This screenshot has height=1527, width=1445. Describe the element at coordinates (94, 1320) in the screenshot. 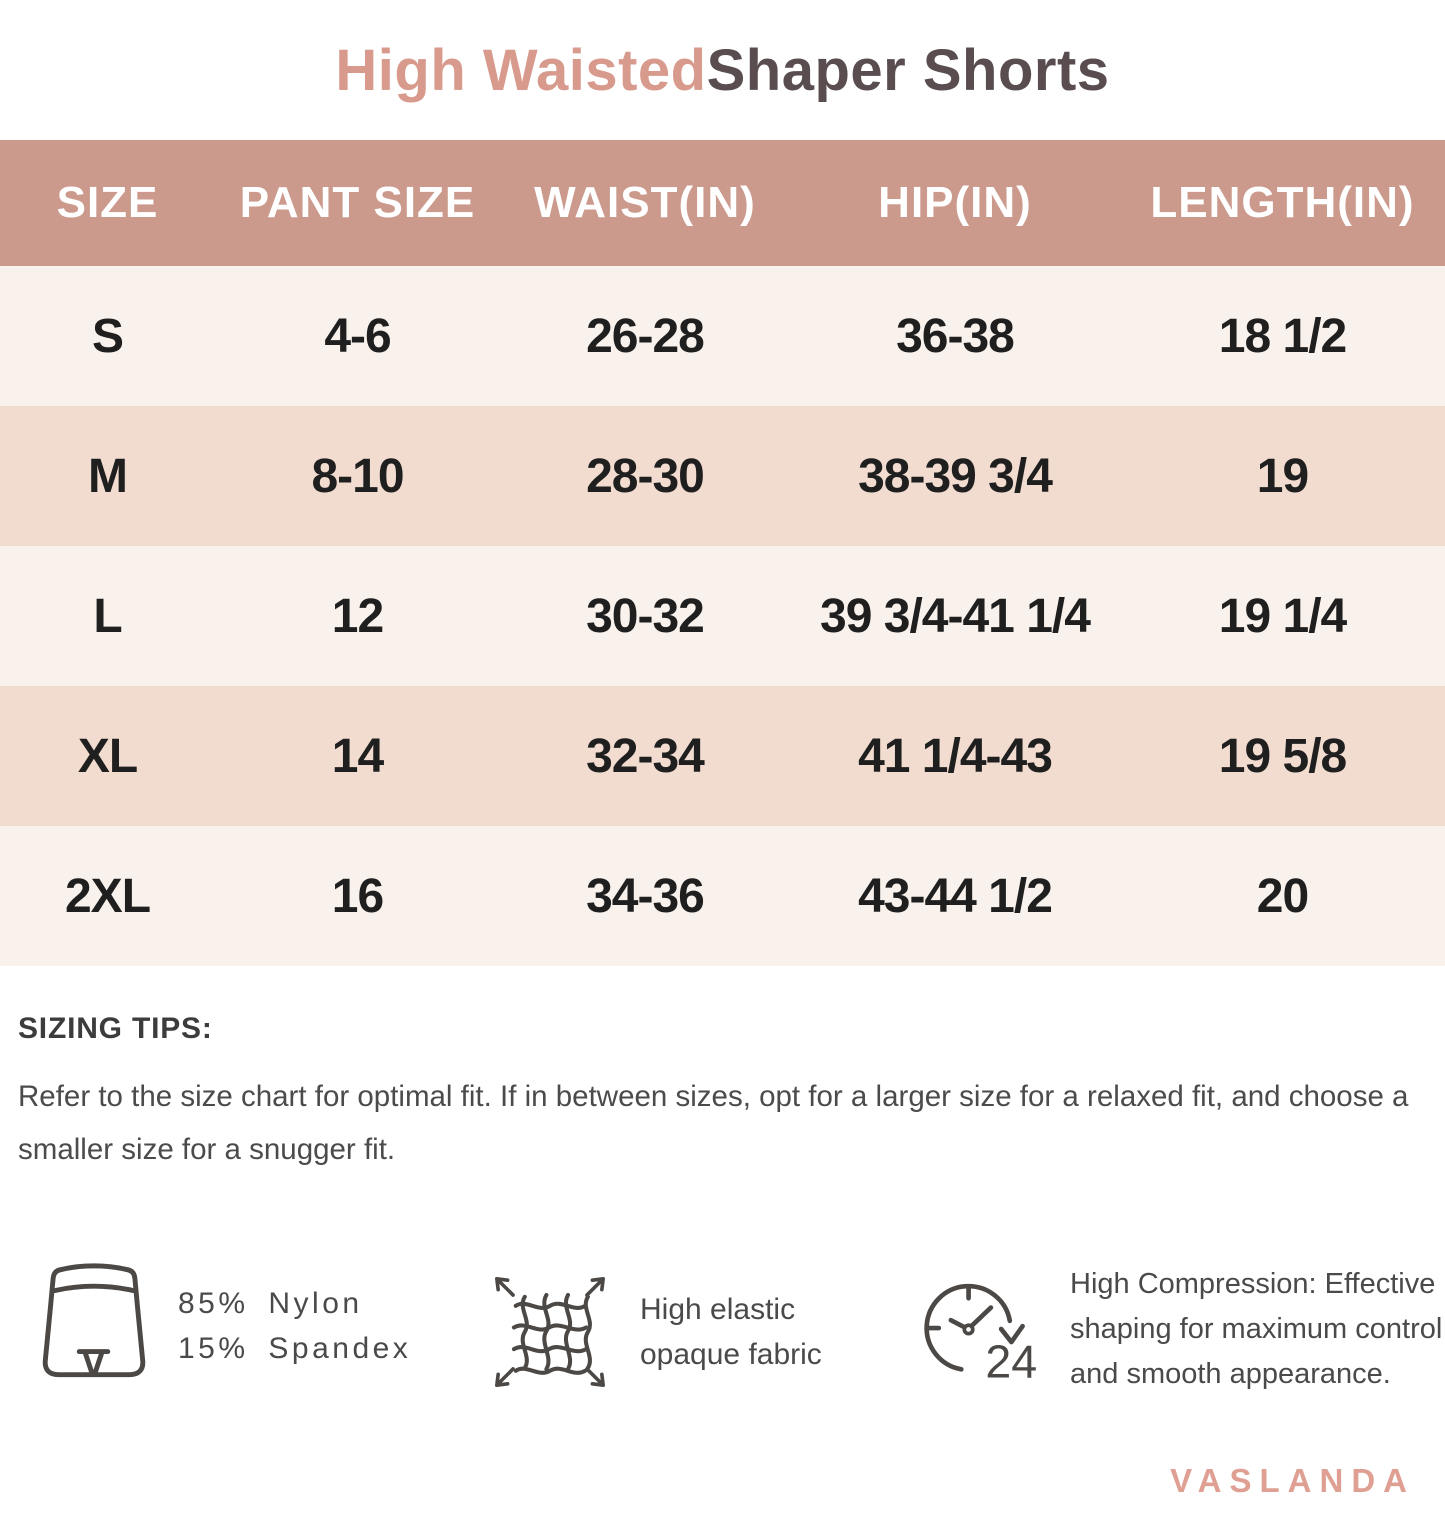

I see `shaper-shorts-icon` at that location.